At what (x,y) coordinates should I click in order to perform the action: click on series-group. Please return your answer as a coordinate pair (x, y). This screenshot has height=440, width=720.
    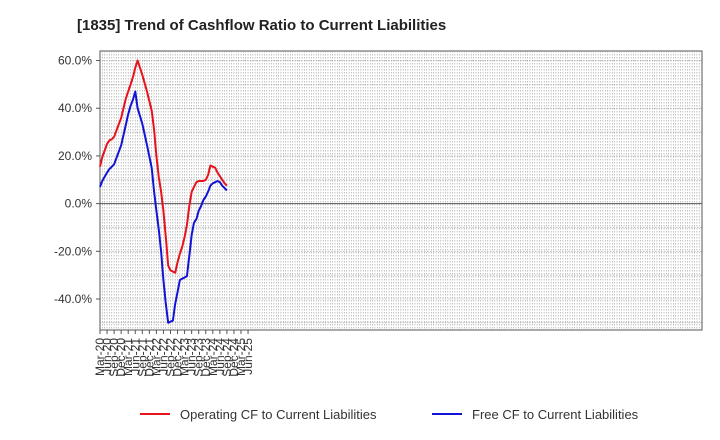
    Looking at the image, I should click on (163, 191).